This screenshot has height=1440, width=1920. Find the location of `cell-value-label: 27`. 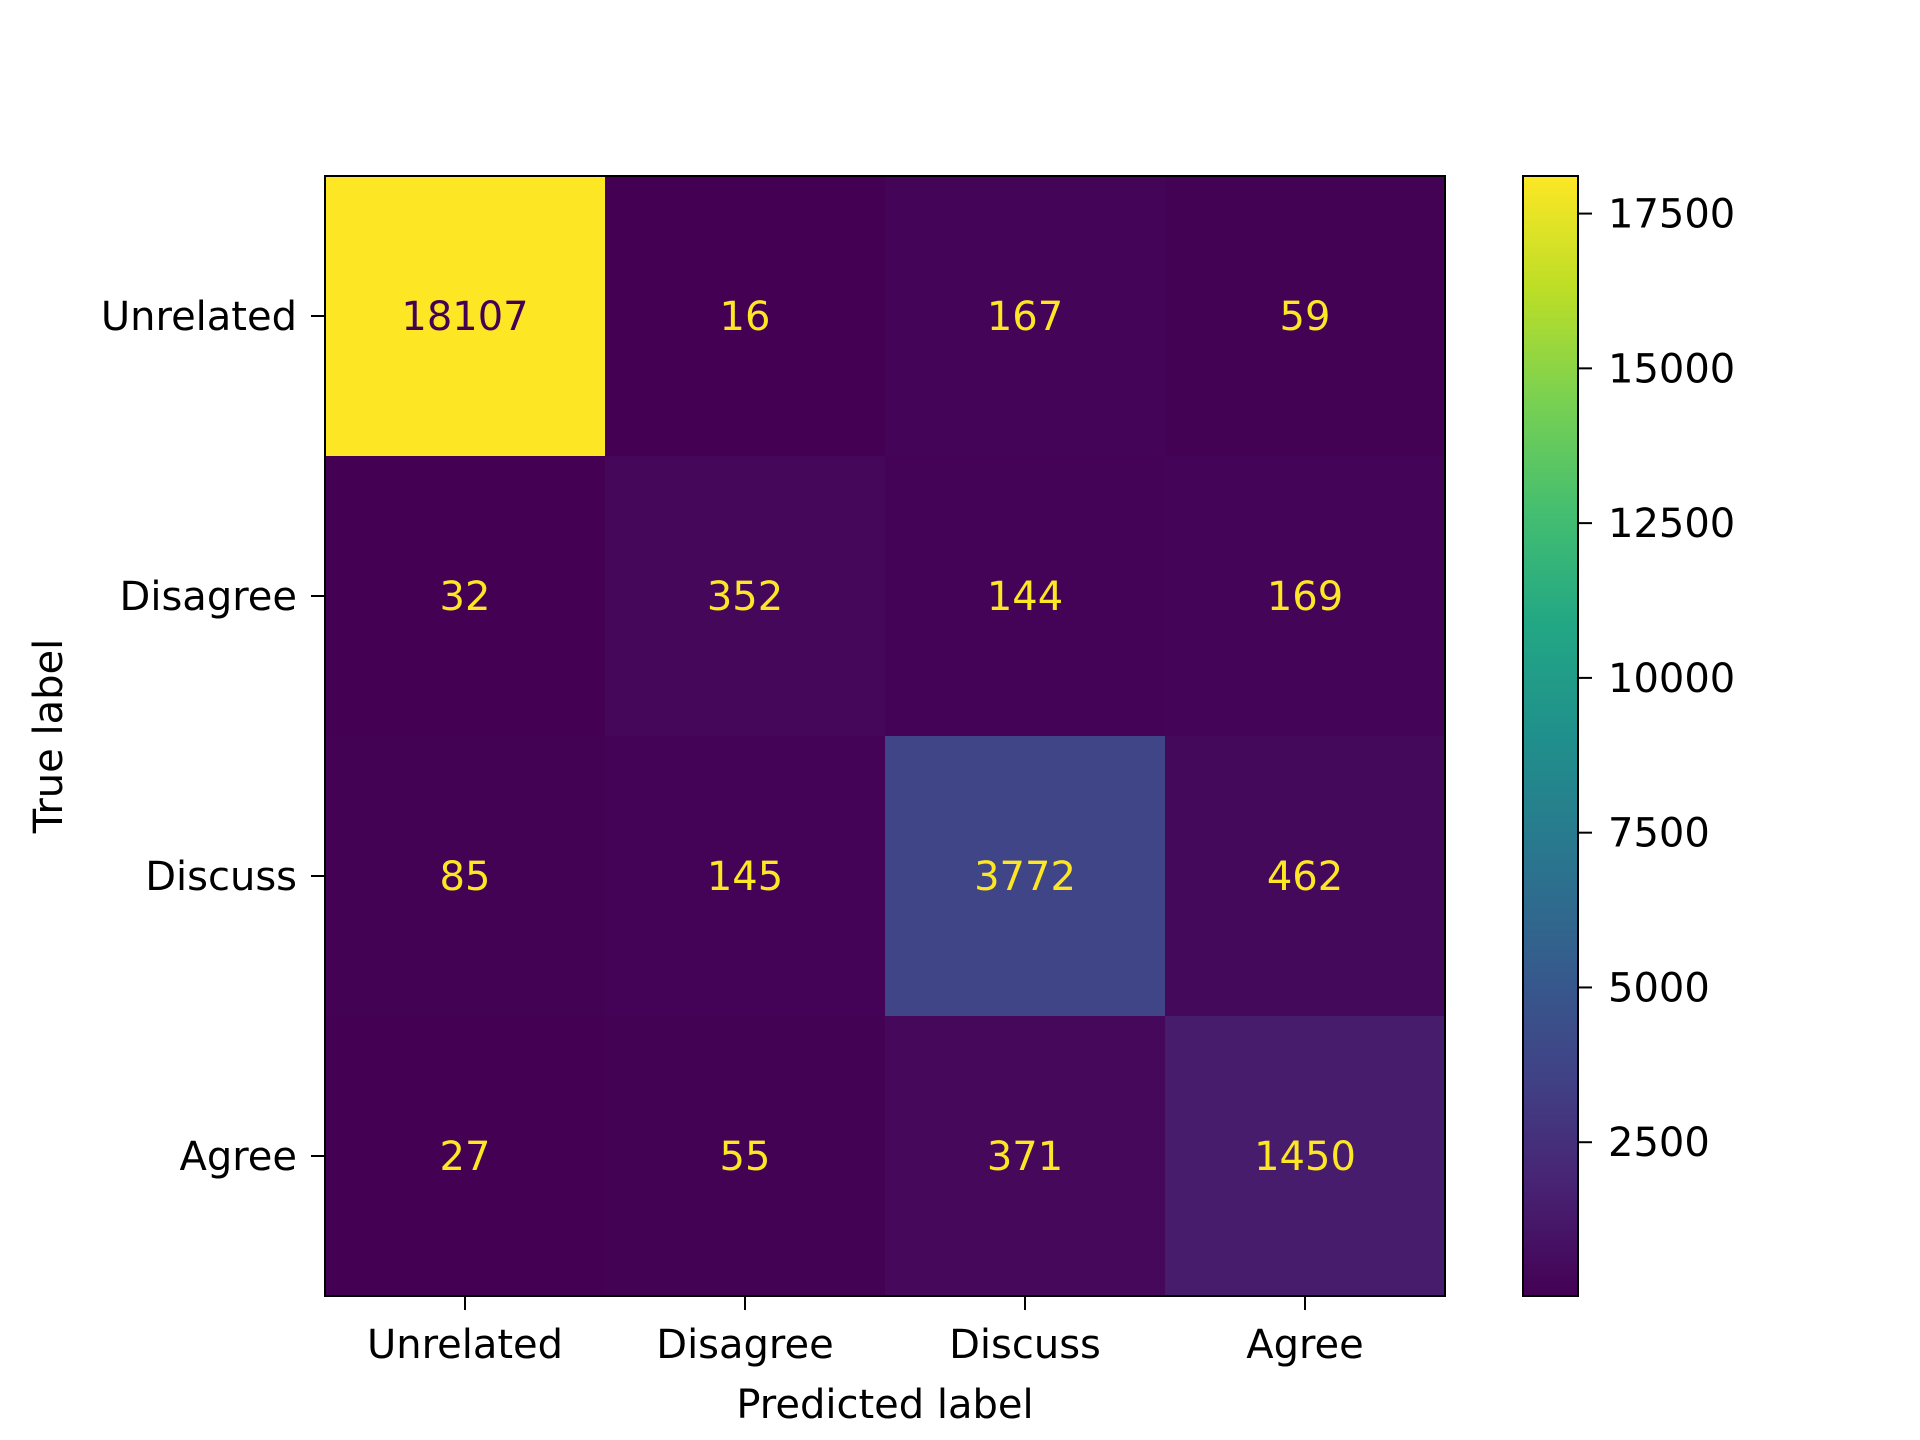

cell-value-label: 27 is located at coordinates (465, 1157).